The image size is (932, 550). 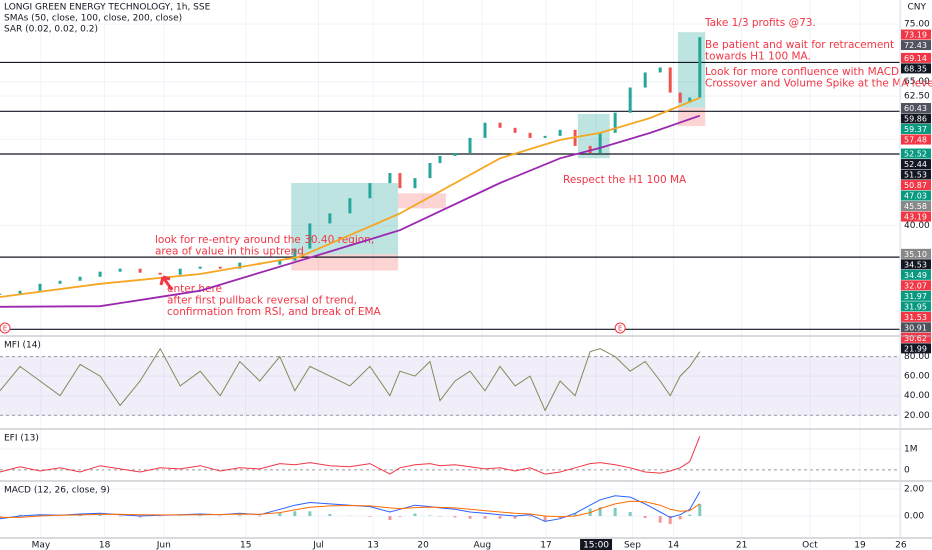 What do you see at coordinates (22, 346) in the screenshot?
I see `pane-title: MFI (14)` at bounding box center [22, 346].